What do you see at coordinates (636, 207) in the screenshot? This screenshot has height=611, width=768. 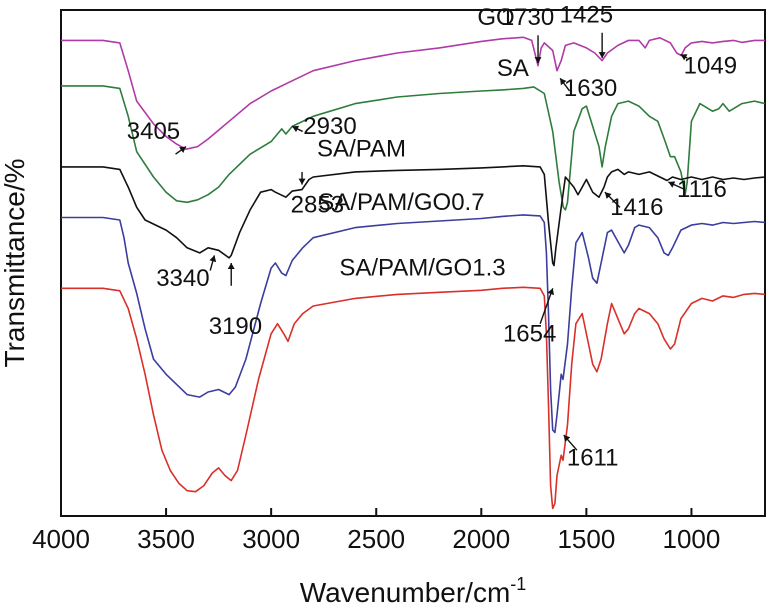 I see `peak-label: 1416` at bounding box center [636, 207].